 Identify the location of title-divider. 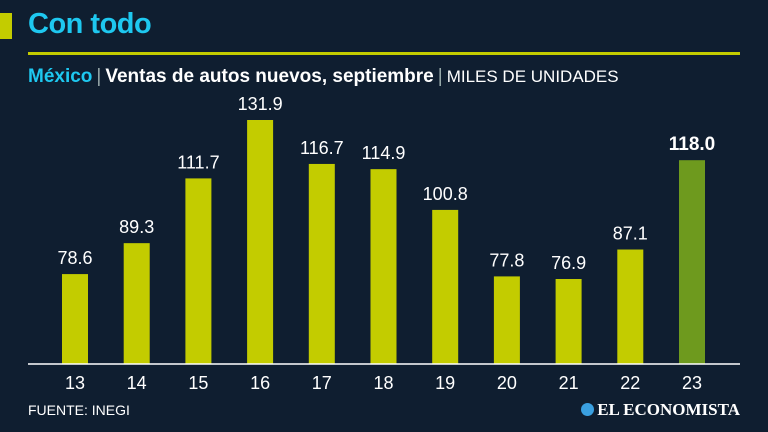
(384, 53).